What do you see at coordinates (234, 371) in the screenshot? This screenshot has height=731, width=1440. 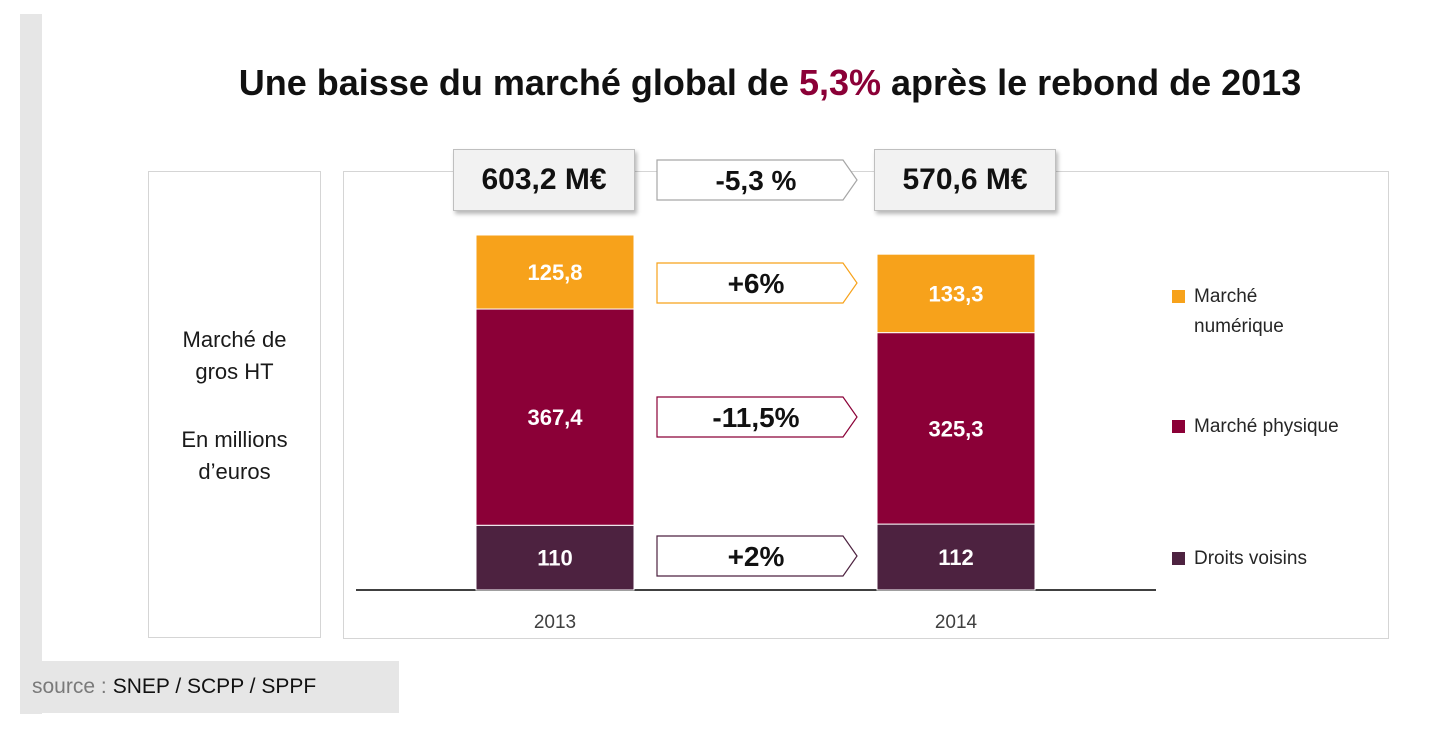 I see `y-label-line-2: gros HT` at bounding box center [234, 371].